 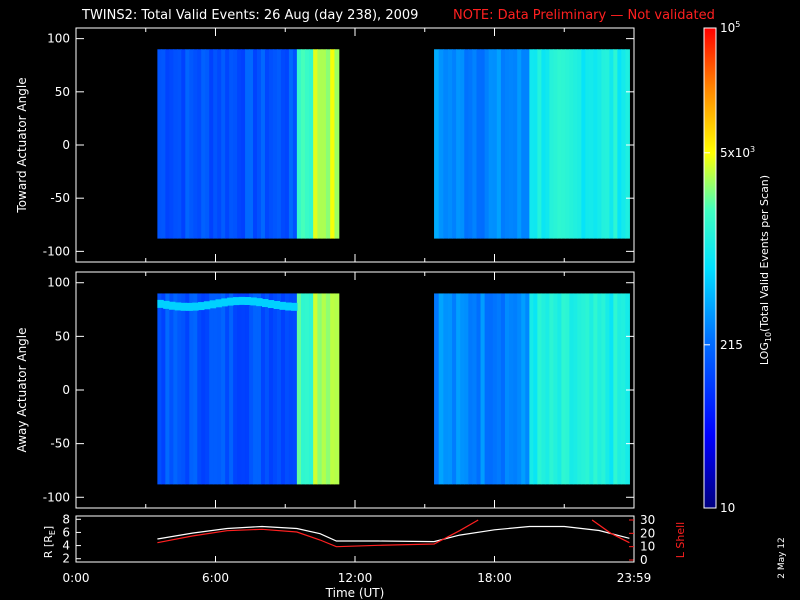 What do you see at coordinates (710, 268) in the screenshot?
I see `colorbar-gradient` at bounding box center [710, 268].